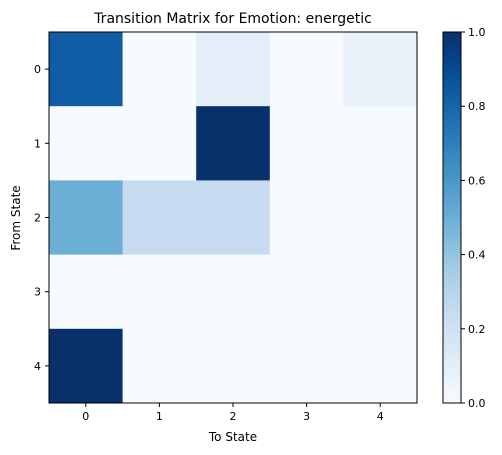 Image resolution: width=502 pixels, height=455 pixels. I want to click on x-tick-label: 0, so click(85, 416).